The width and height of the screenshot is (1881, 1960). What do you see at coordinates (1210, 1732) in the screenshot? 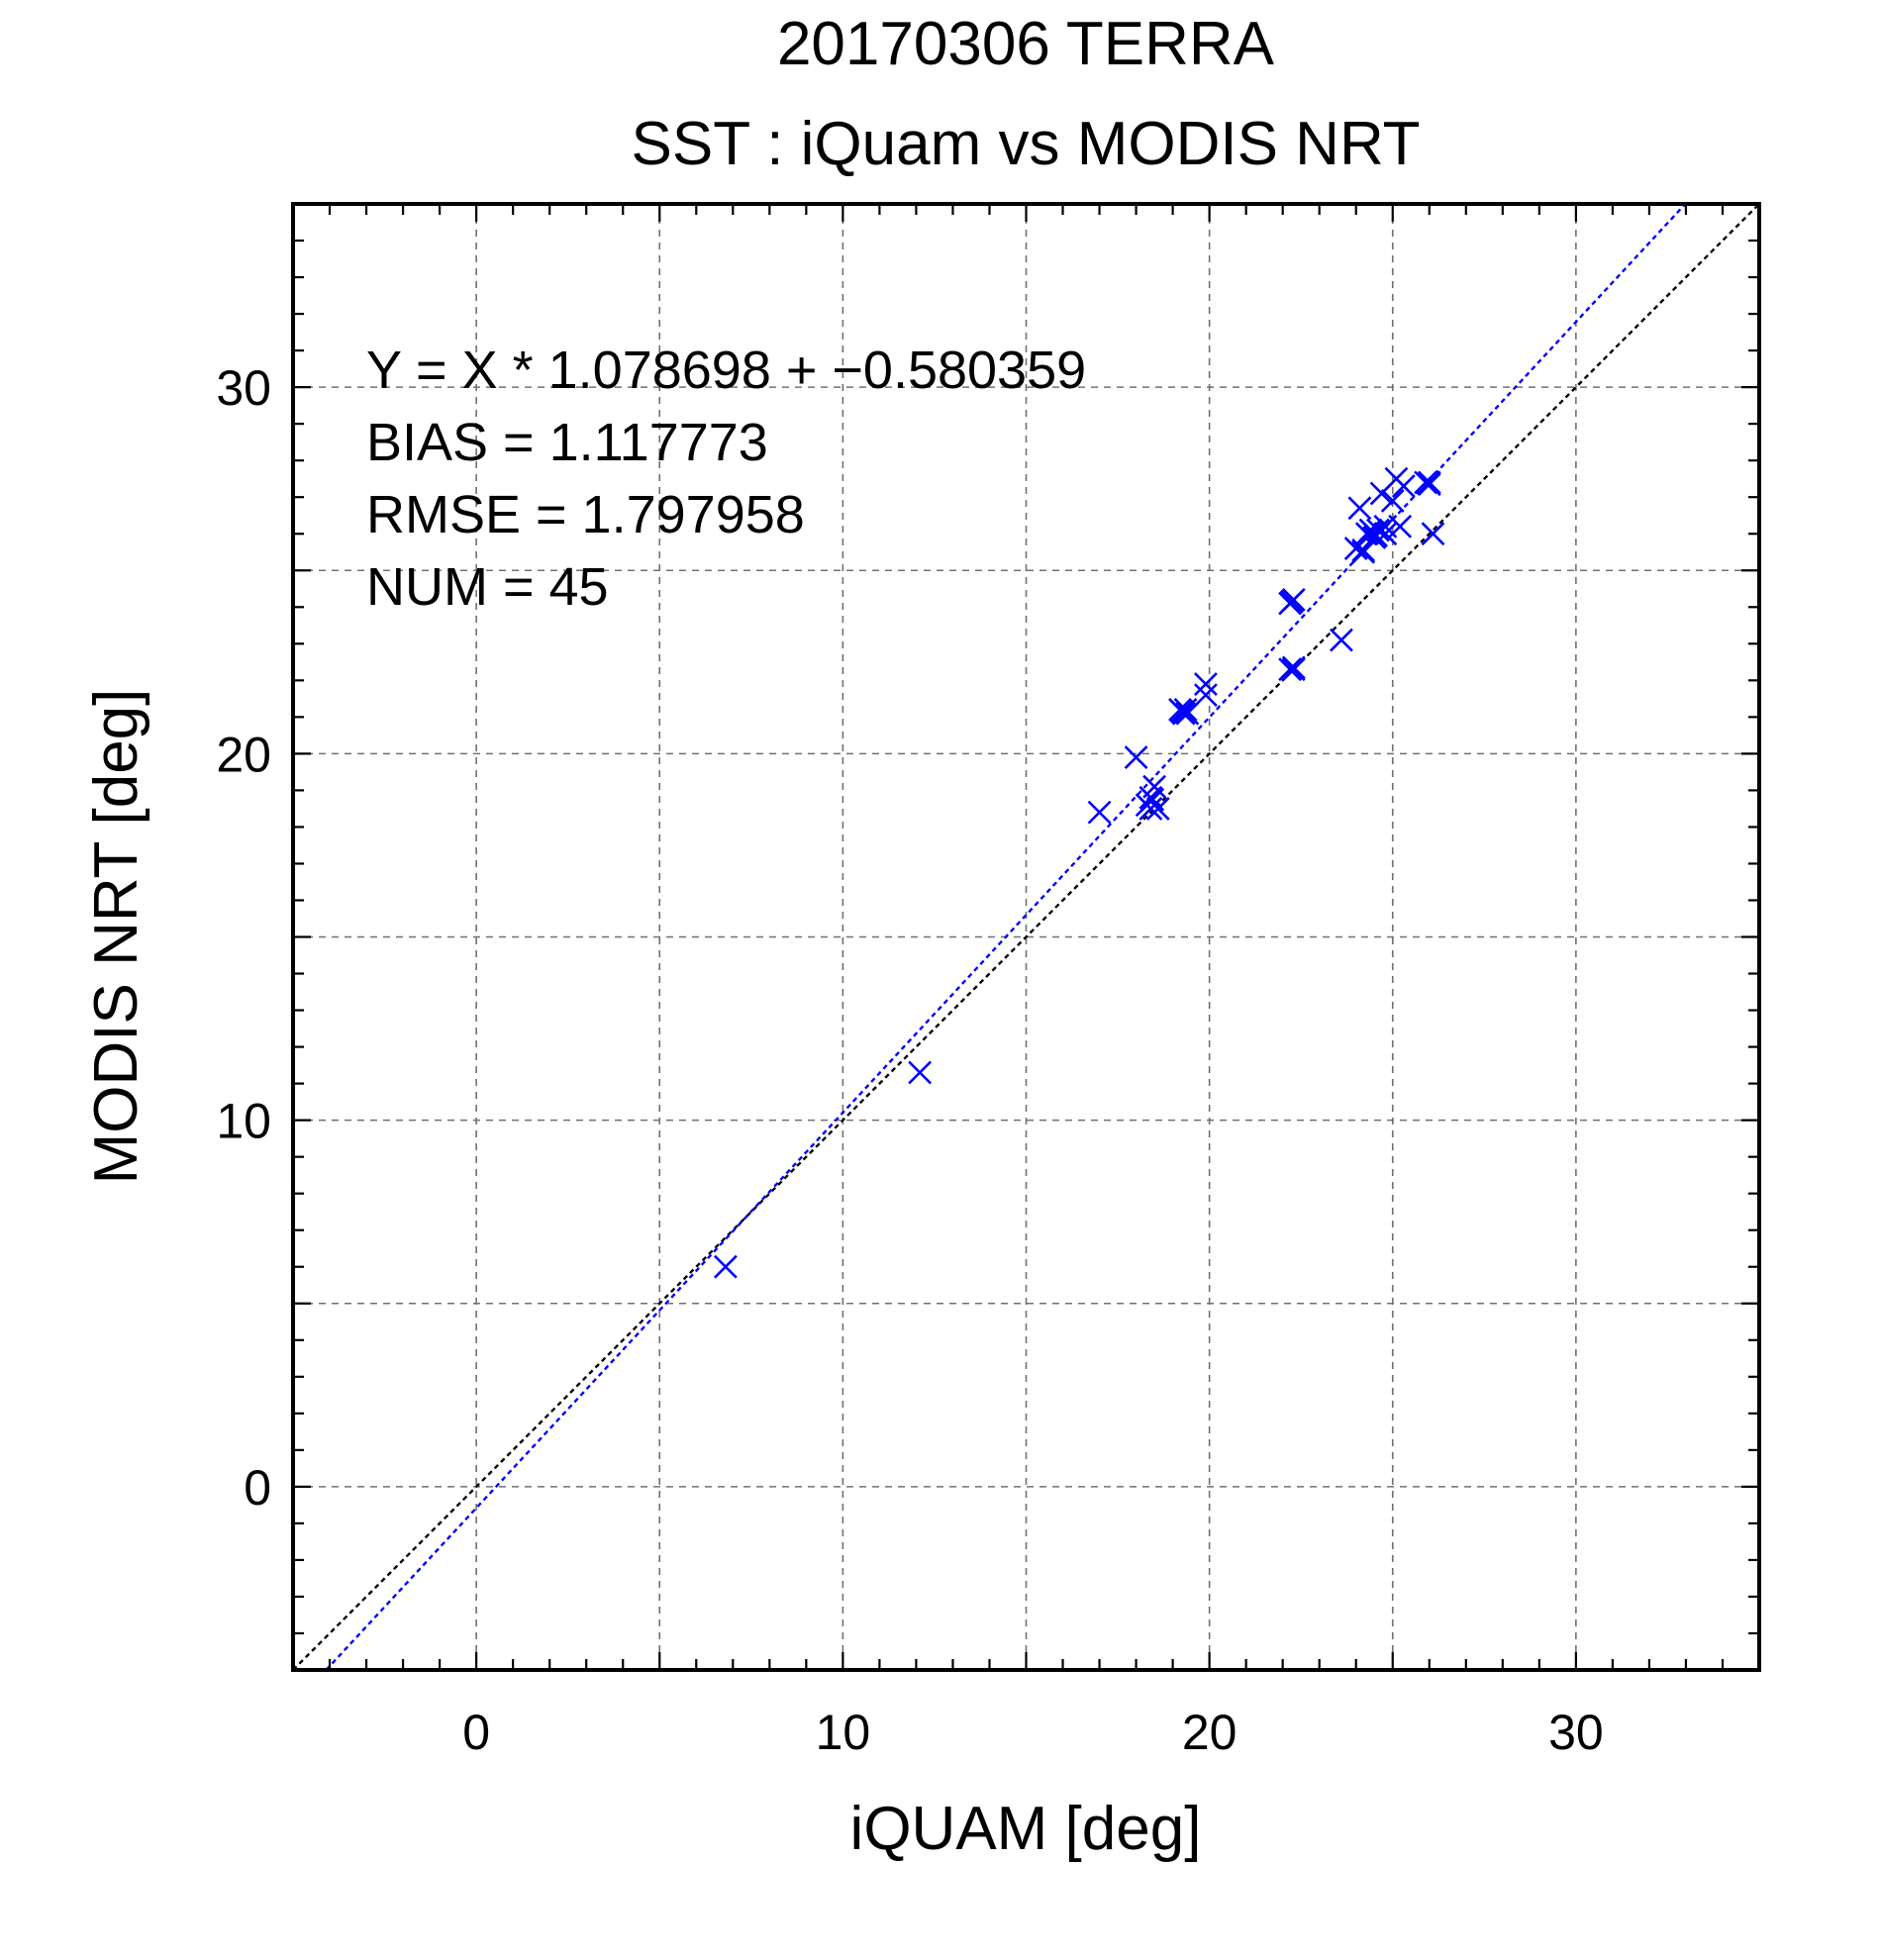
I see `x-tick-label: 20` at bounding box center [1210, 1732].